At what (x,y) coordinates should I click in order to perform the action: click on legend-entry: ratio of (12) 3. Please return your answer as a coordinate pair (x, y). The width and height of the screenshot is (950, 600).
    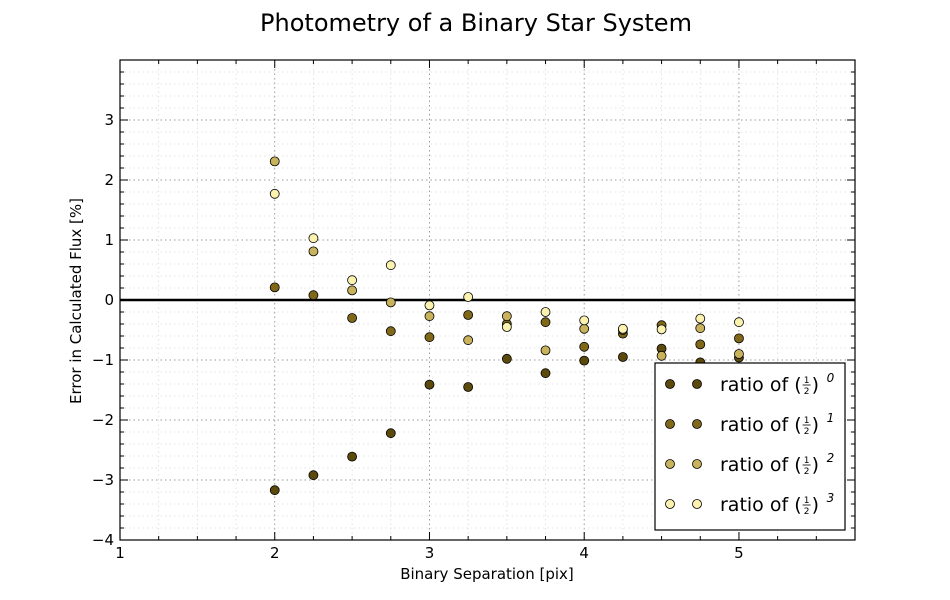
    Looking at the image, I should click on (750, 504).